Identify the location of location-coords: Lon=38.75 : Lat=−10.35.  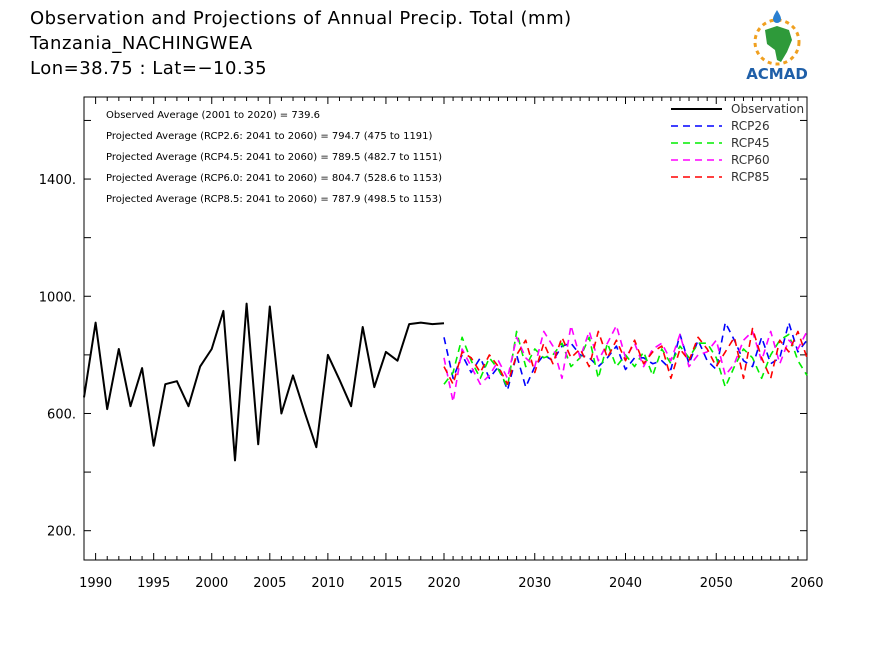
(149, 68).